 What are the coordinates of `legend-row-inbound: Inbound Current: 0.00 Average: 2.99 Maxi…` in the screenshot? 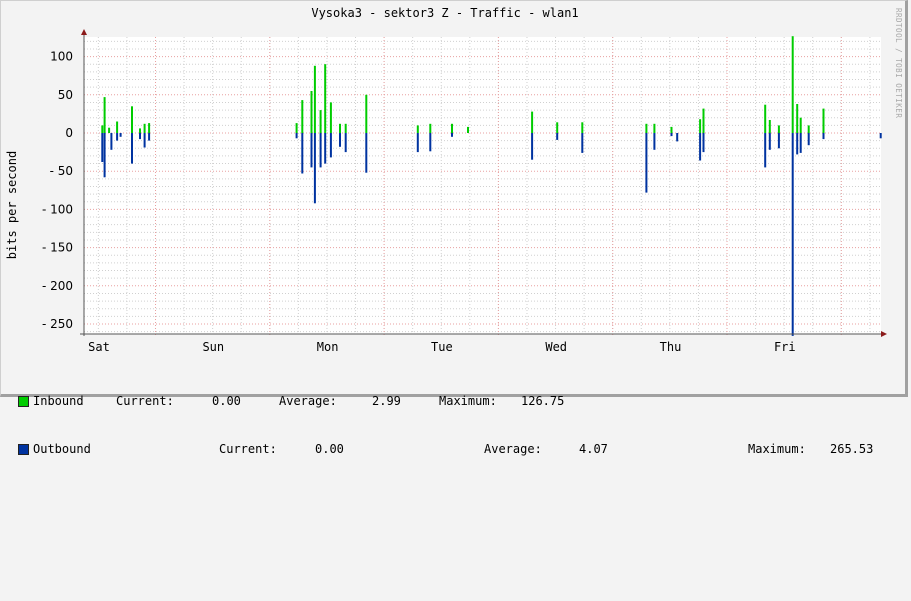 It's located at (291, 401).